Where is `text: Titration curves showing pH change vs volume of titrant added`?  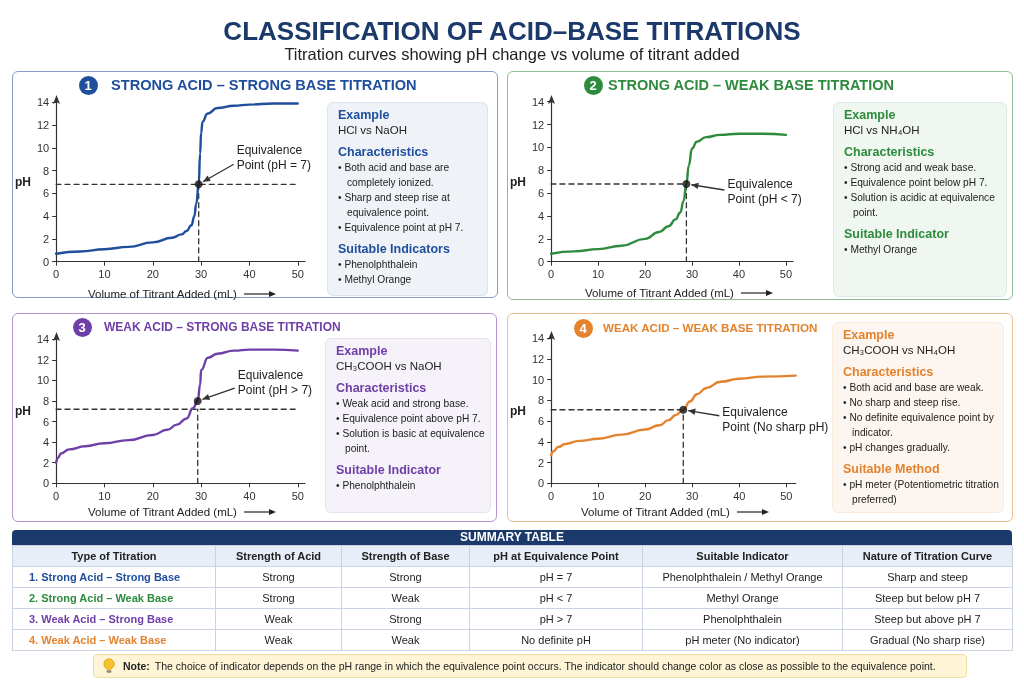
text: Titration curves showing pH change vs volume of titrant added is located at coordinates (512, 54).